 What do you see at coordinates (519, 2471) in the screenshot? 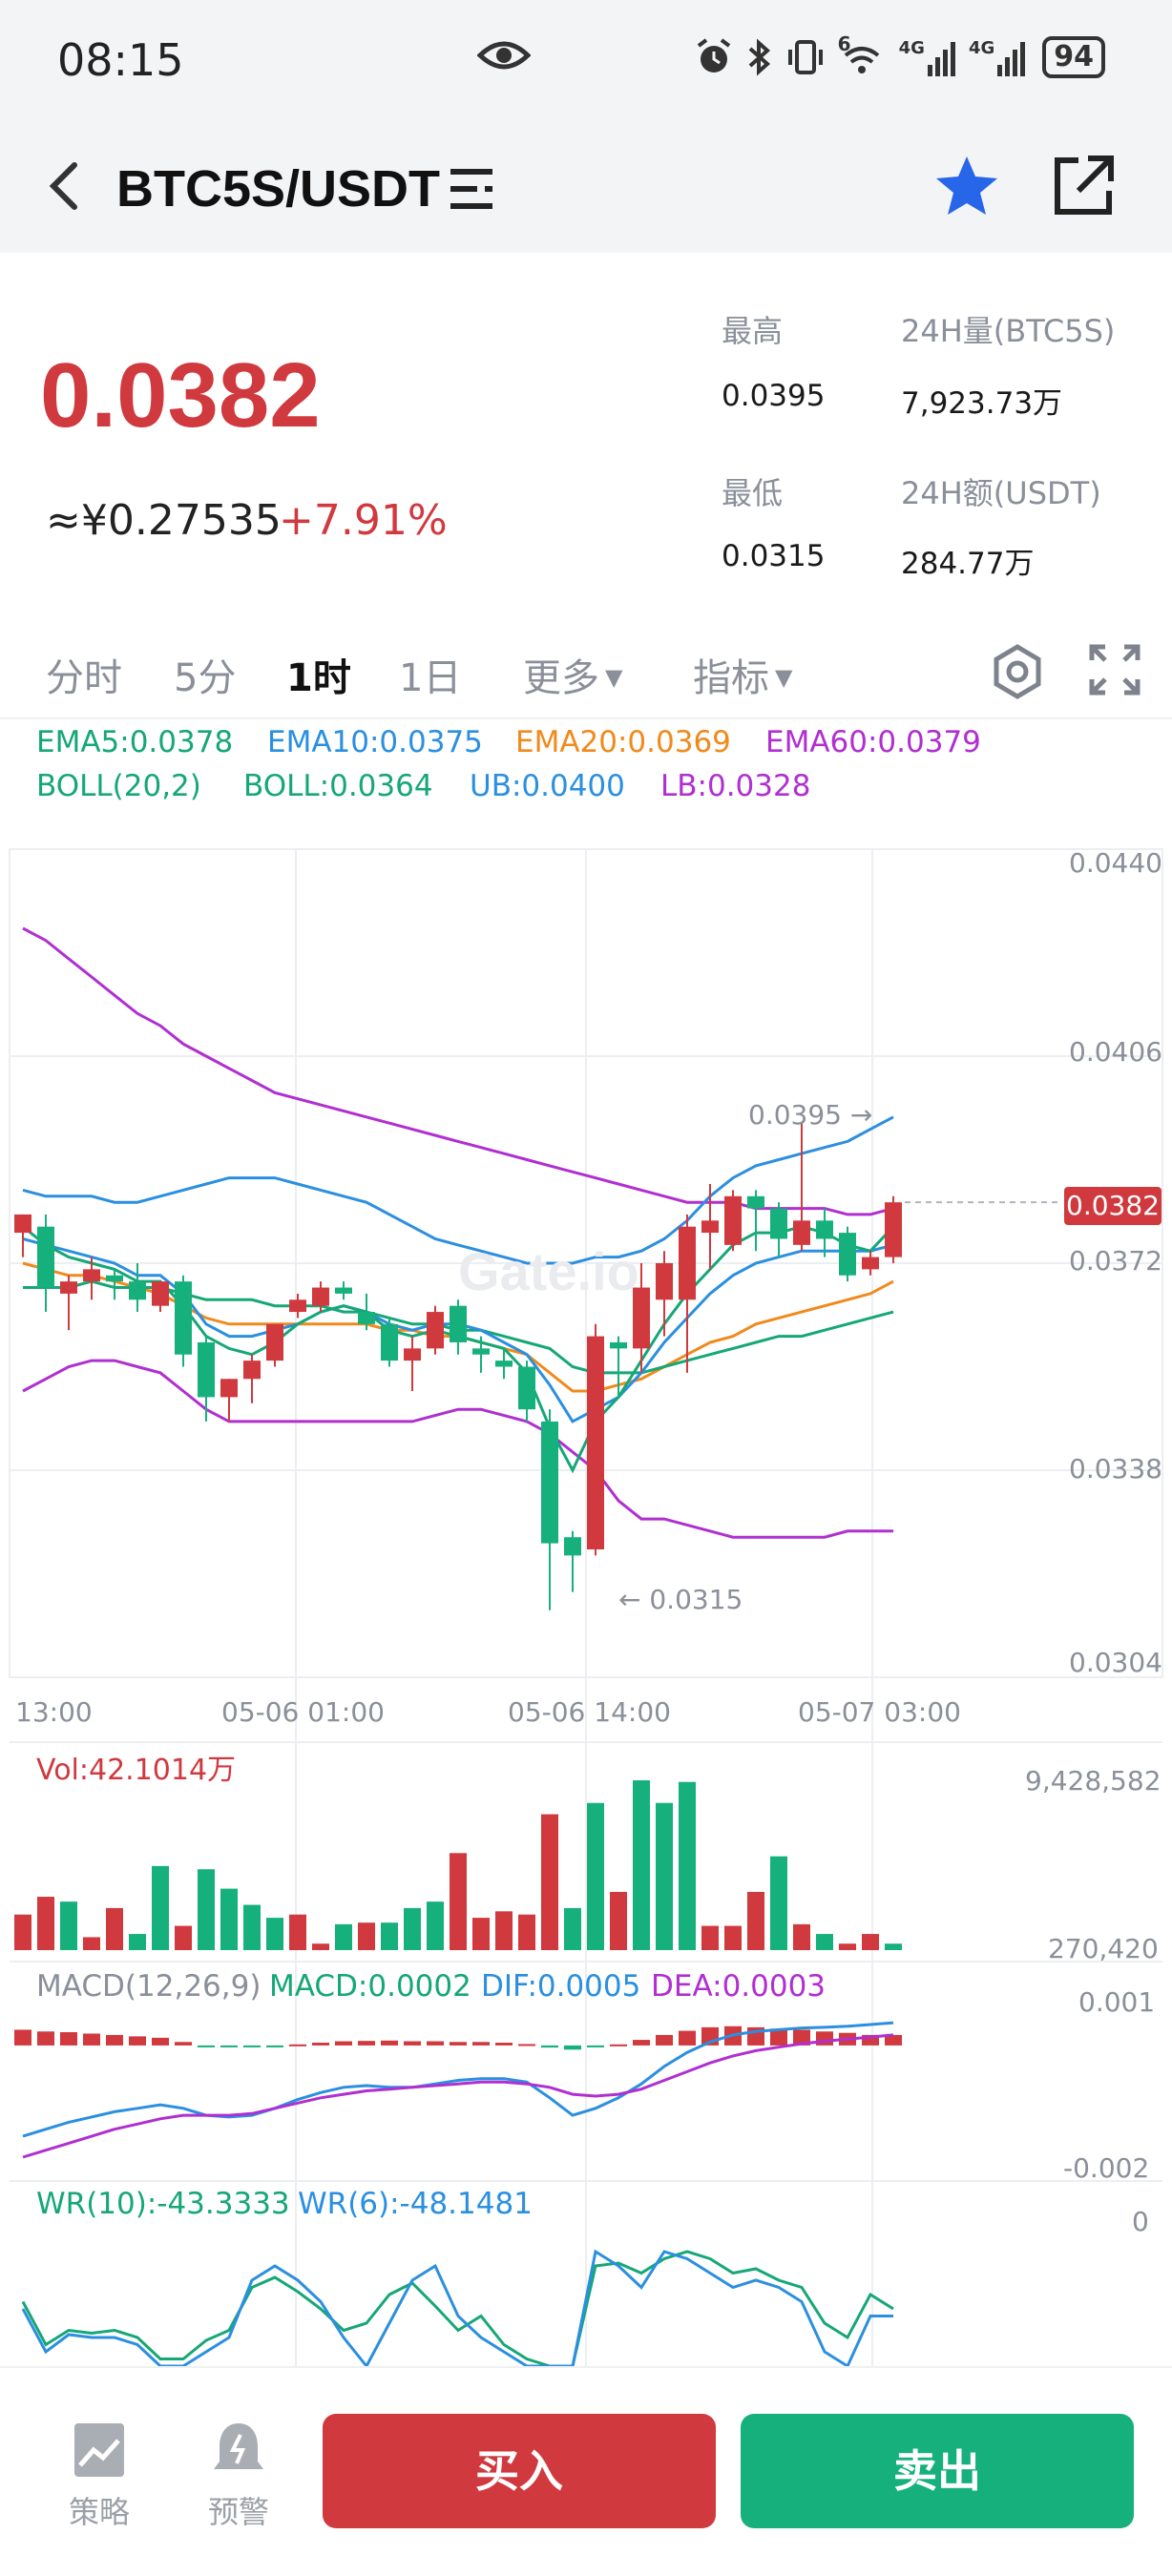
I see `buy-button: 买入` at bounding box center [519, 2471].